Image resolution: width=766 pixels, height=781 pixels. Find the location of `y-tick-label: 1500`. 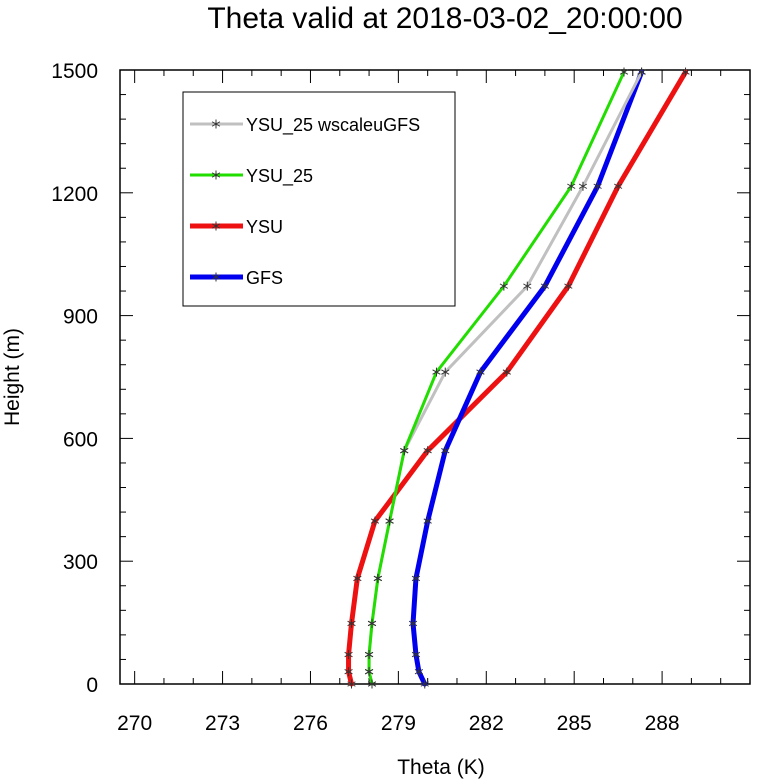

y-tick-label: 1500 is located at coordinates (74, 71).